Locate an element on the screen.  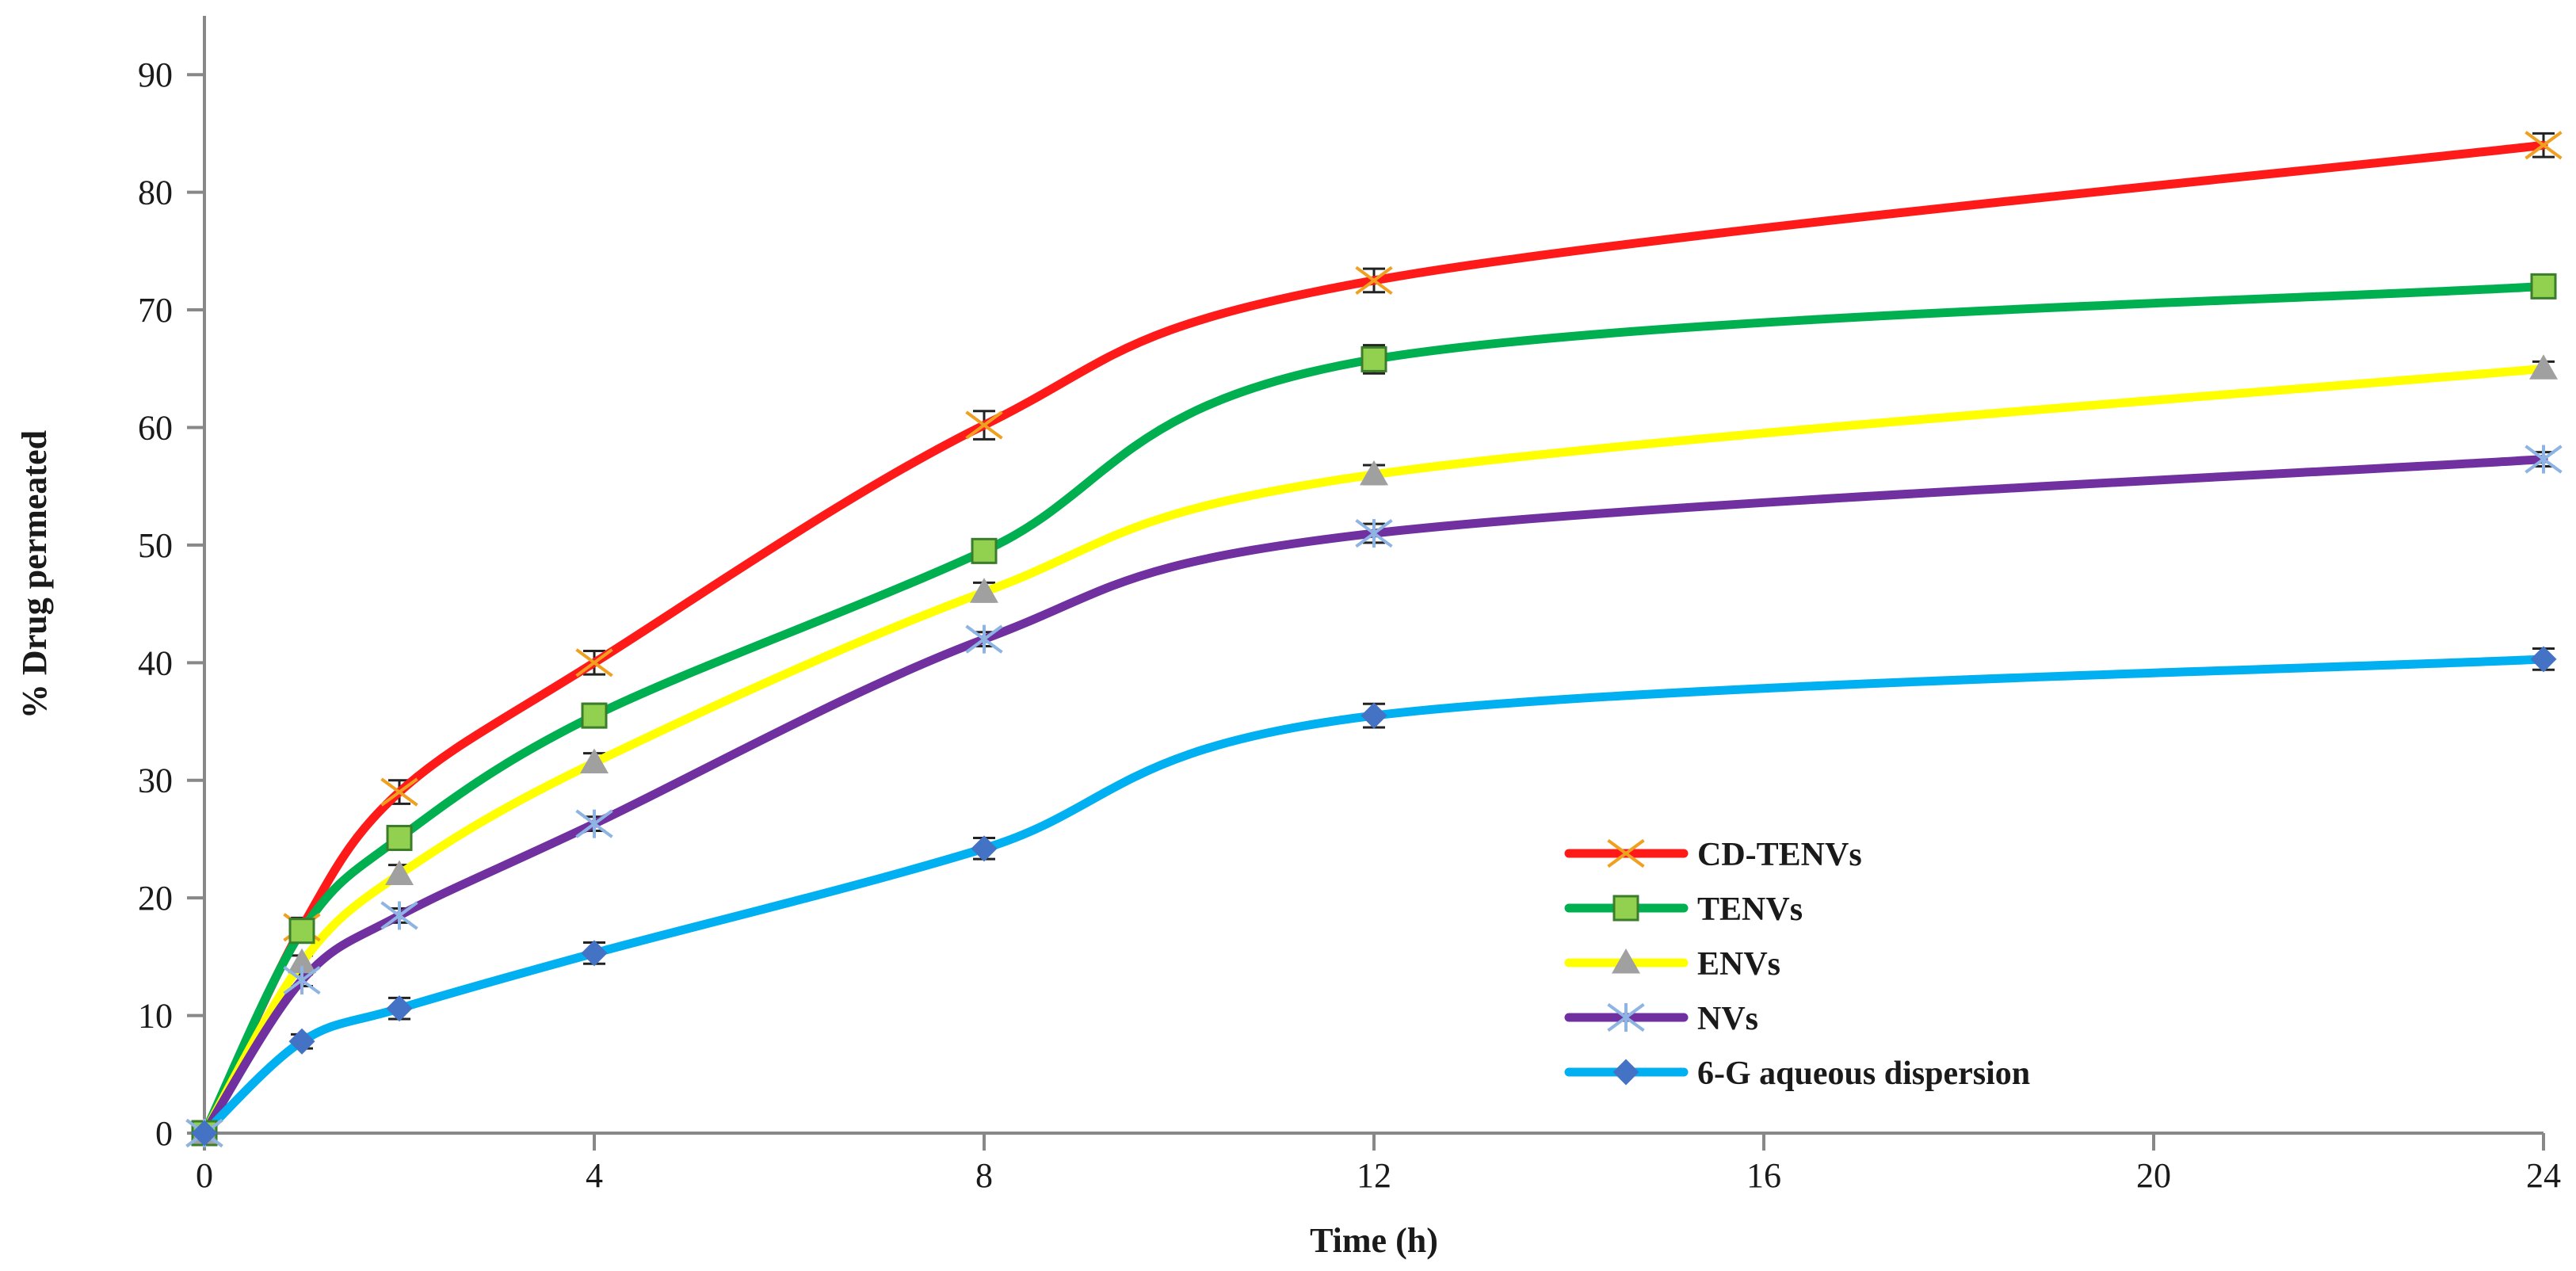
x-tick-label: 8 is located at coordinates (984, 1175).